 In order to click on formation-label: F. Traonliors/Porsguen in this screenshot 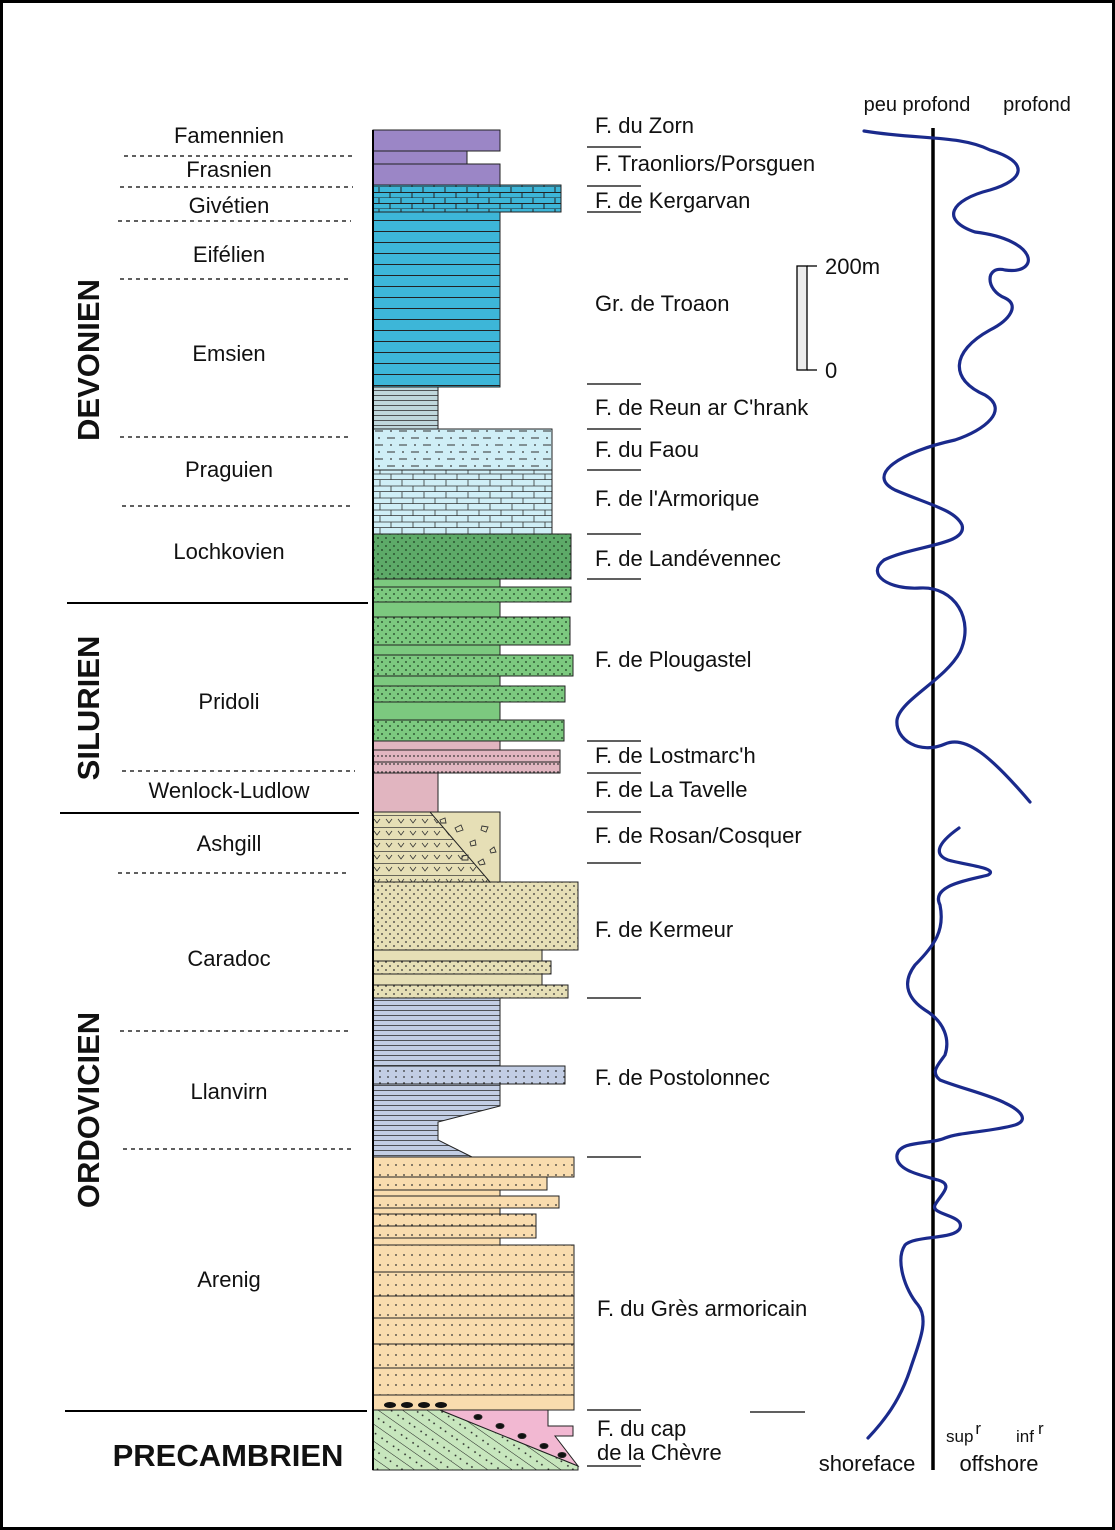, I will do `click(705, 163)`.